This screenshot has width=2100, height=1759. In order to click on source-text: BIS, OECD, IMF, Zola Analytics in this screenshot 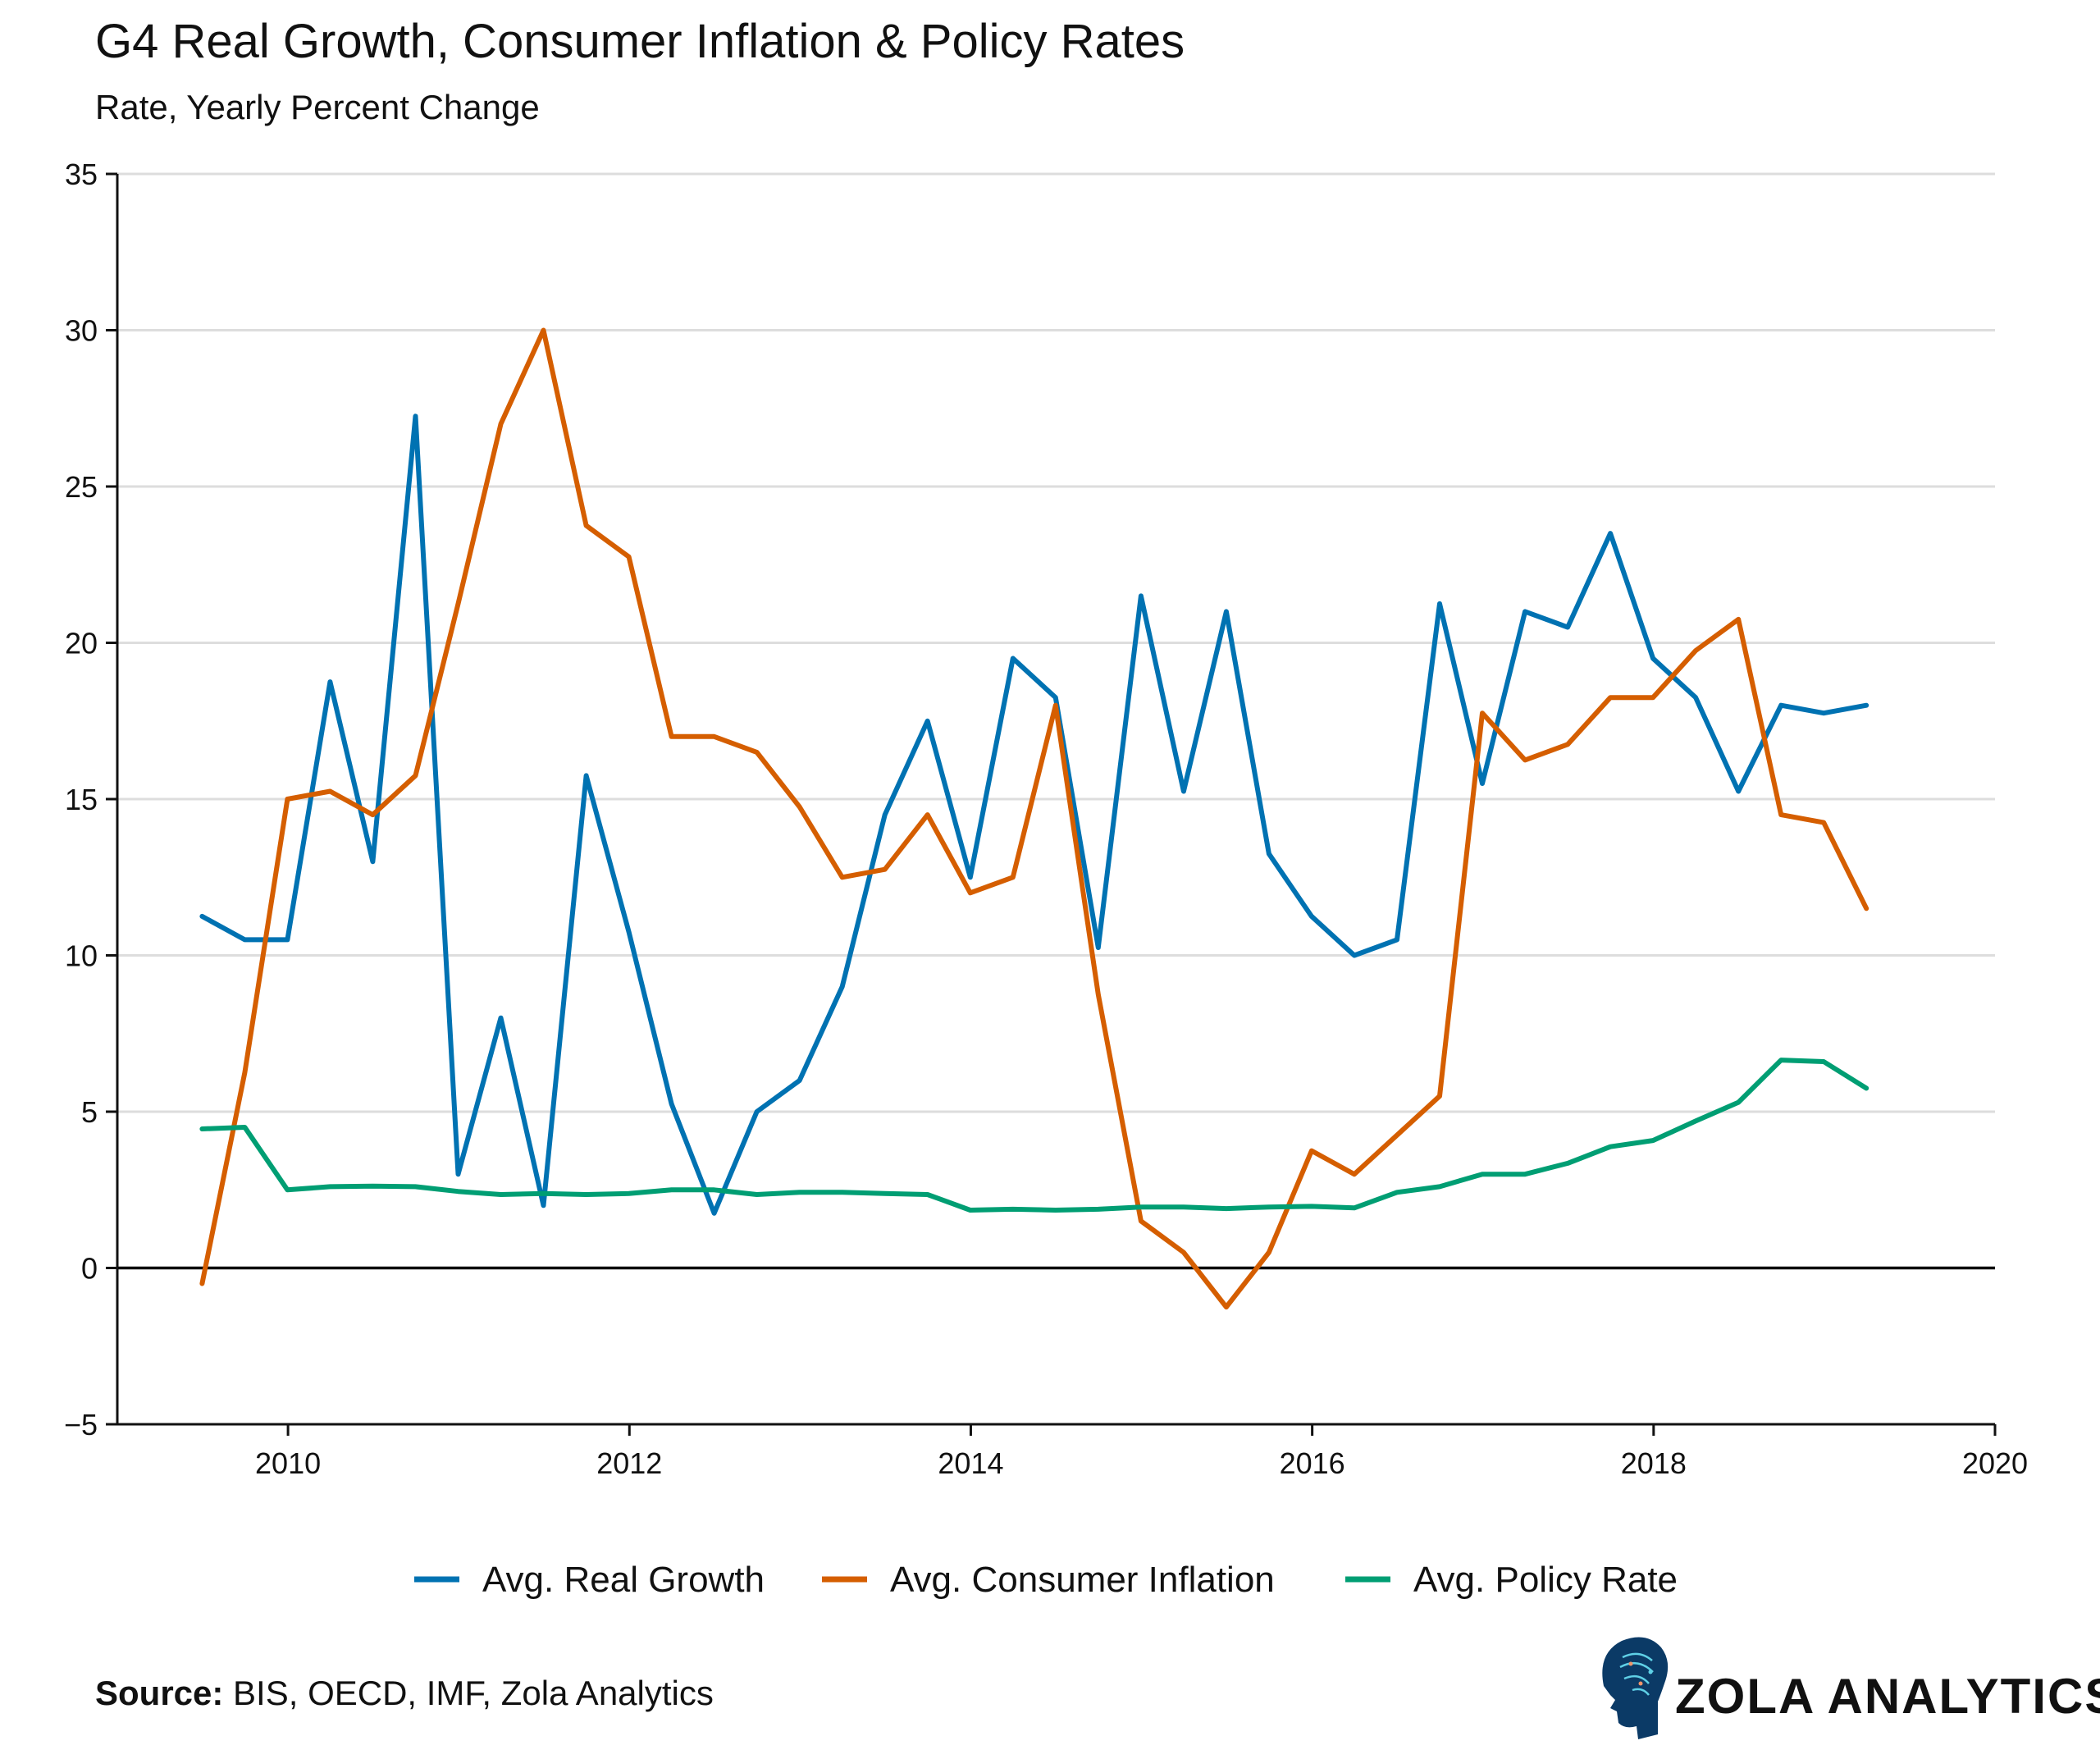, I will do `click(468, 1693)`.